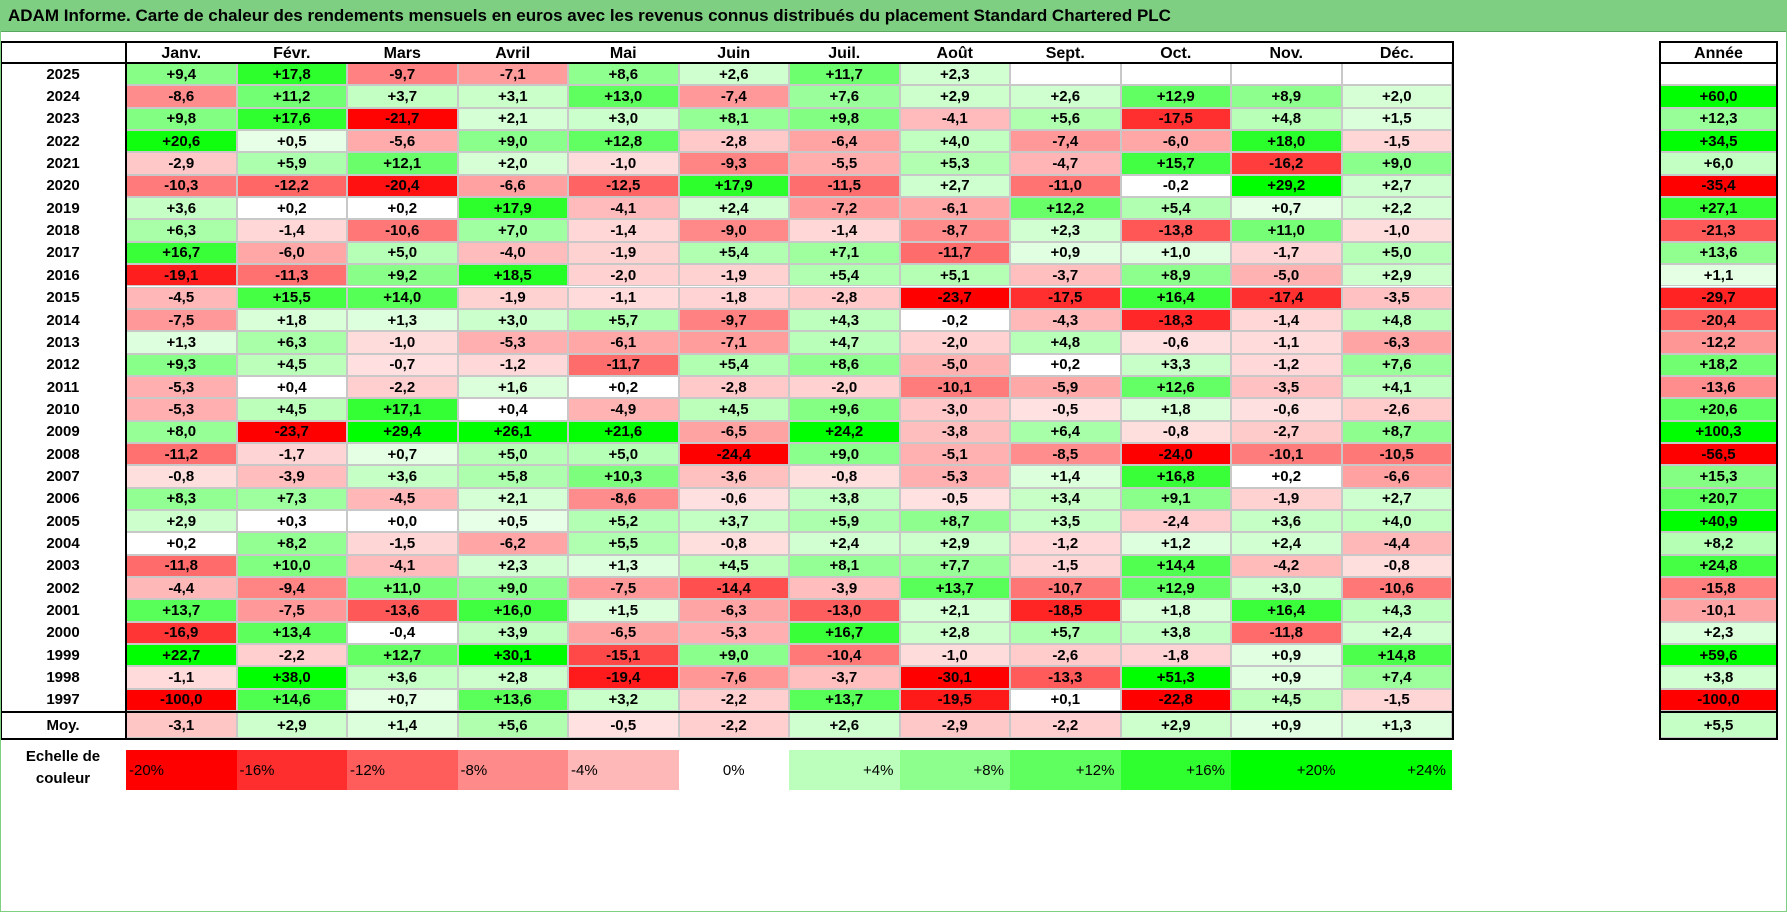 This screenshot has width=1787, height=912. Describe the element at coordinates (1175, 186) in the screenshot. I see `heatmap-cell: -0,2` at that location.